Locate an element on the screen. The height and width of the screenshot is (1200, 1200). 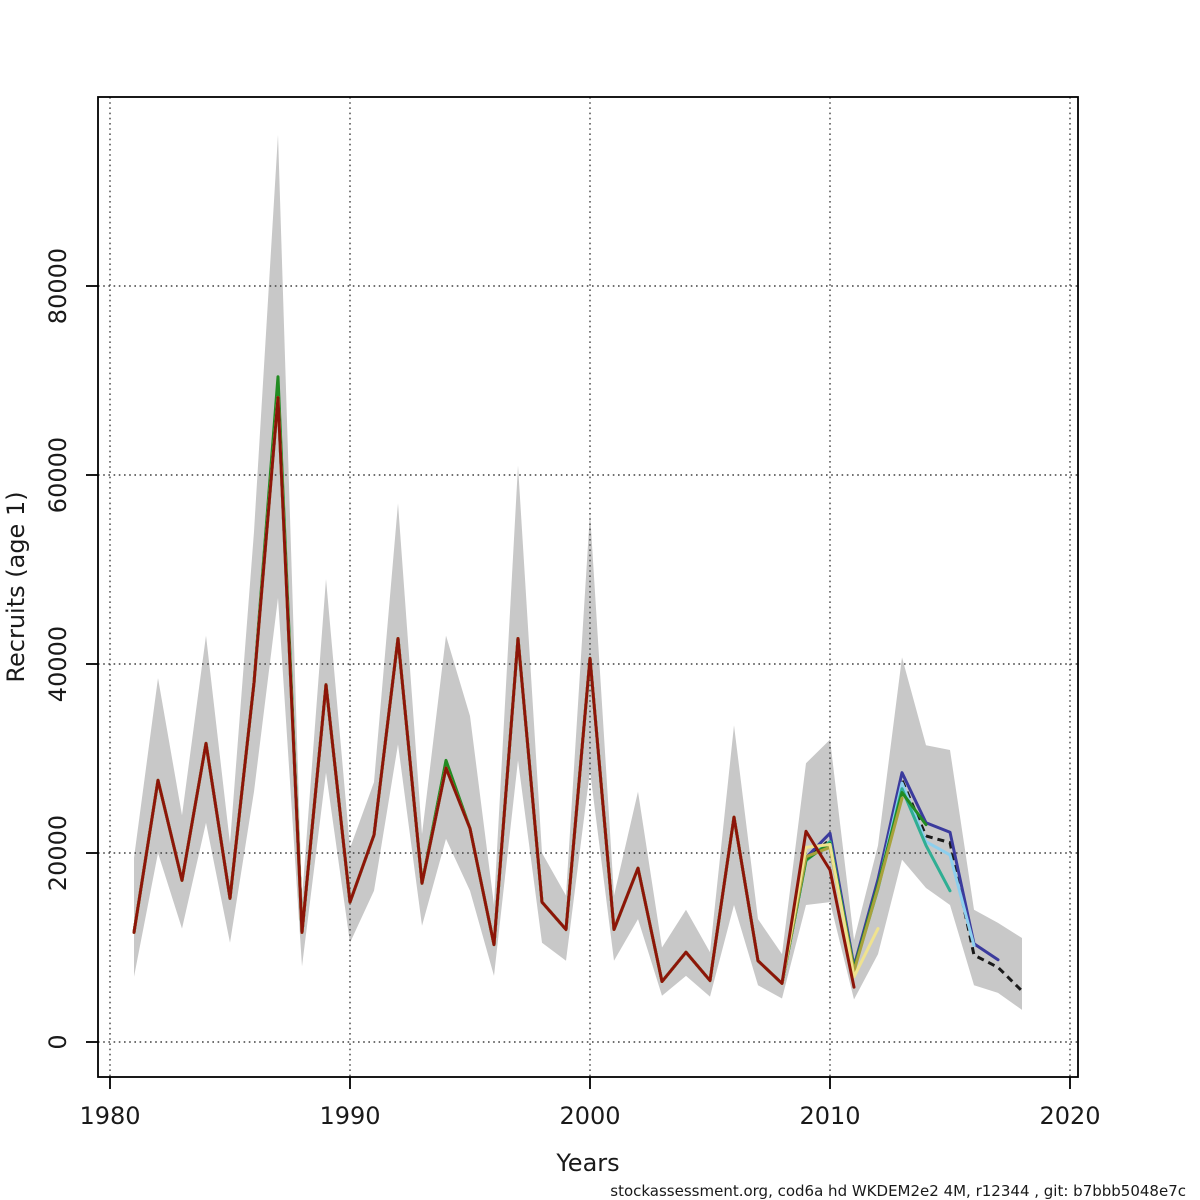
x-tick-label-2010: 2010 is located at coordinates (829, 1116).